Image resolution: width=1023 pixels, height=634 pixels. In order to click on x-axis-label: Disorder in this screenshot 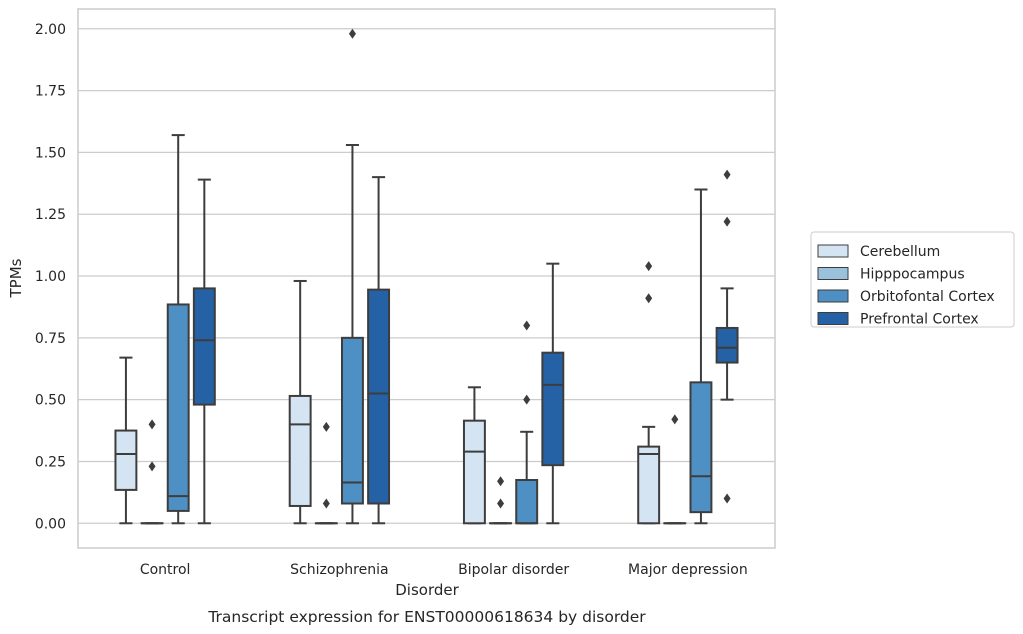, I will do `click(427, 590)`.